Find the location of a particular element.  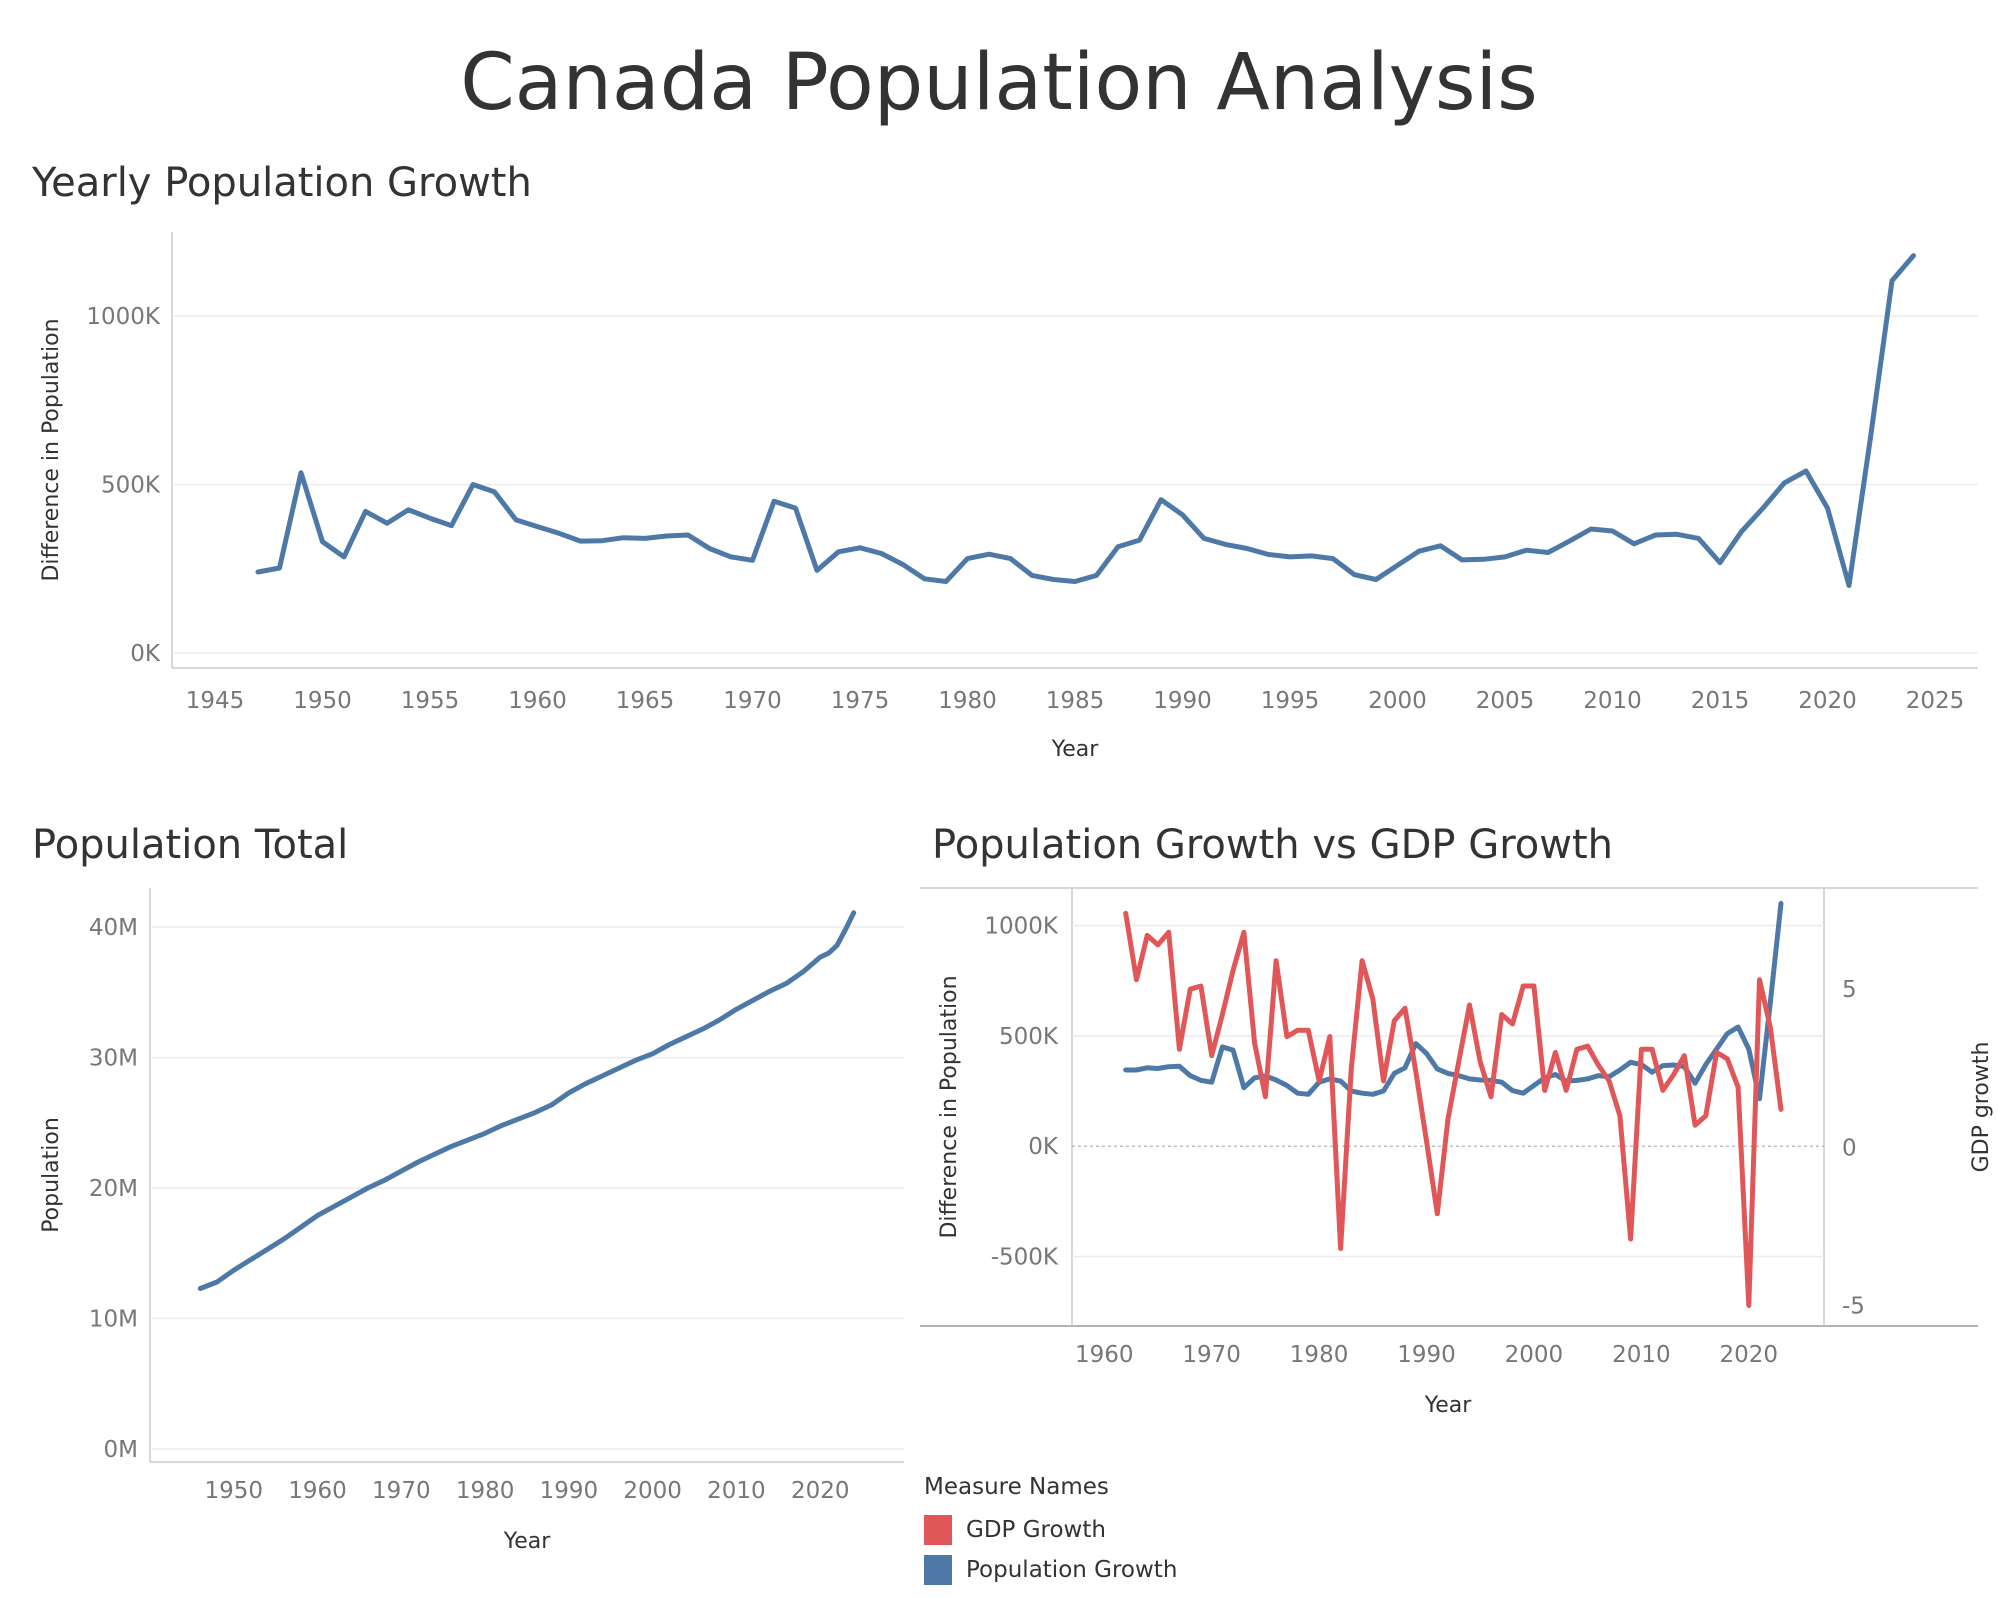

y-tick-label: 30M is located at coordinates (113, 1059).